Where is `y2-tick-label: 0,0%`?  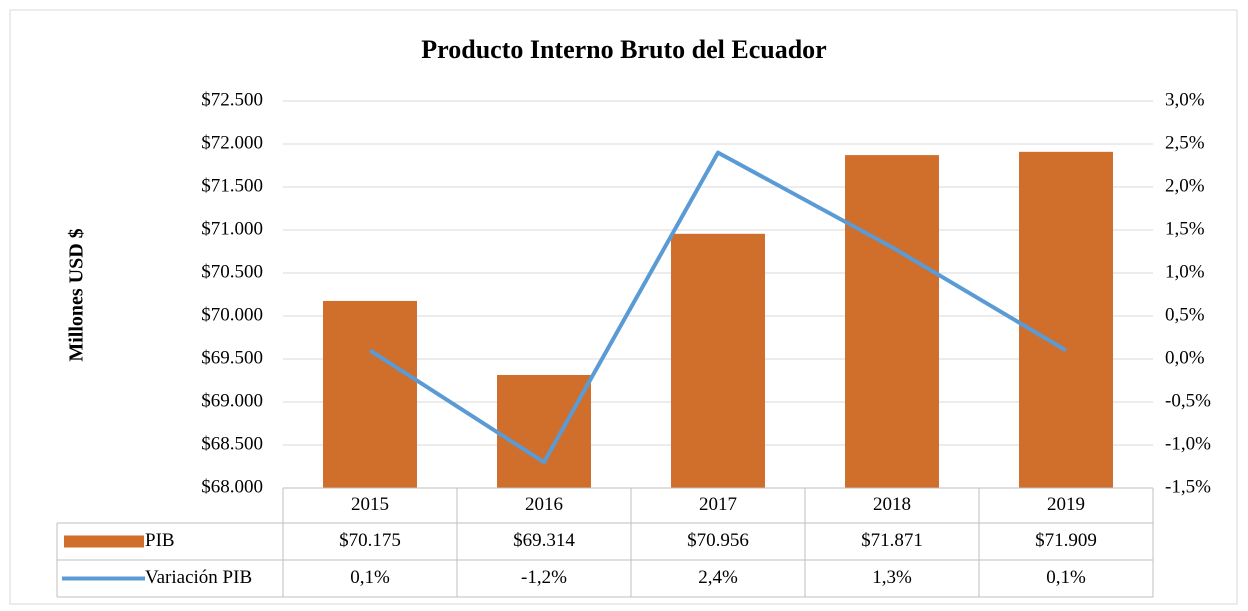
y2-tick-label: 0,0% is located at coordinates (1185, 357).